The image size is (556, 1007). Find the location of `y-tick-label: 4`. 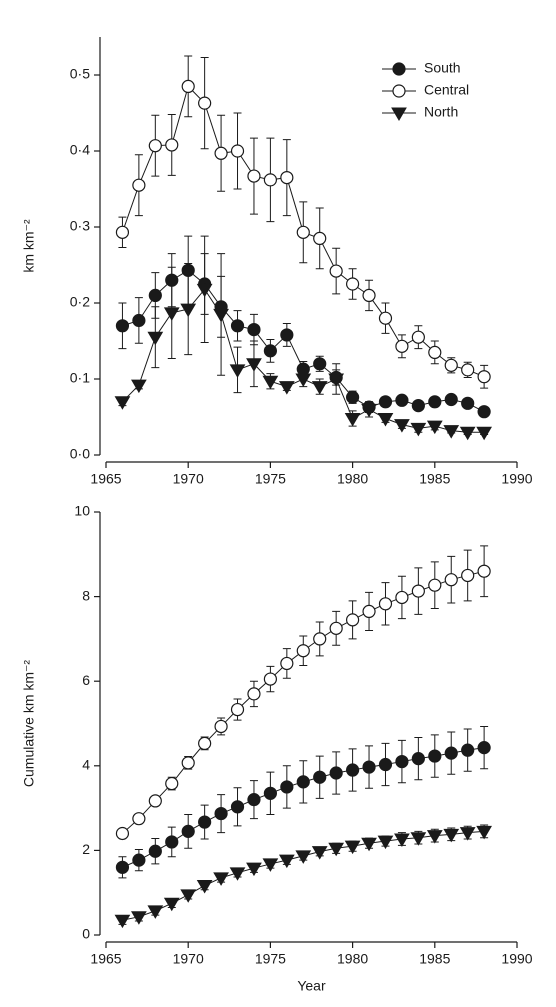

y-tick-label: 4 is located at coordinates (86, 765).